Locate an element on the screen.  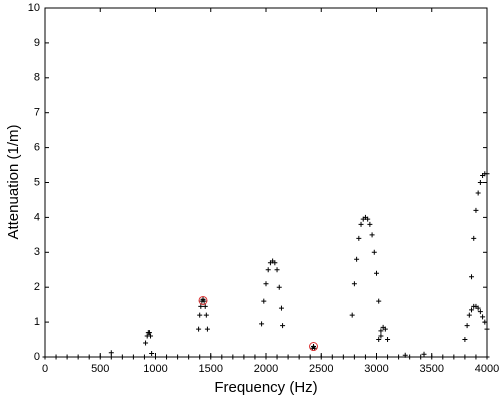
x-tick-label: 3500 is located at coordinates (432, 369).